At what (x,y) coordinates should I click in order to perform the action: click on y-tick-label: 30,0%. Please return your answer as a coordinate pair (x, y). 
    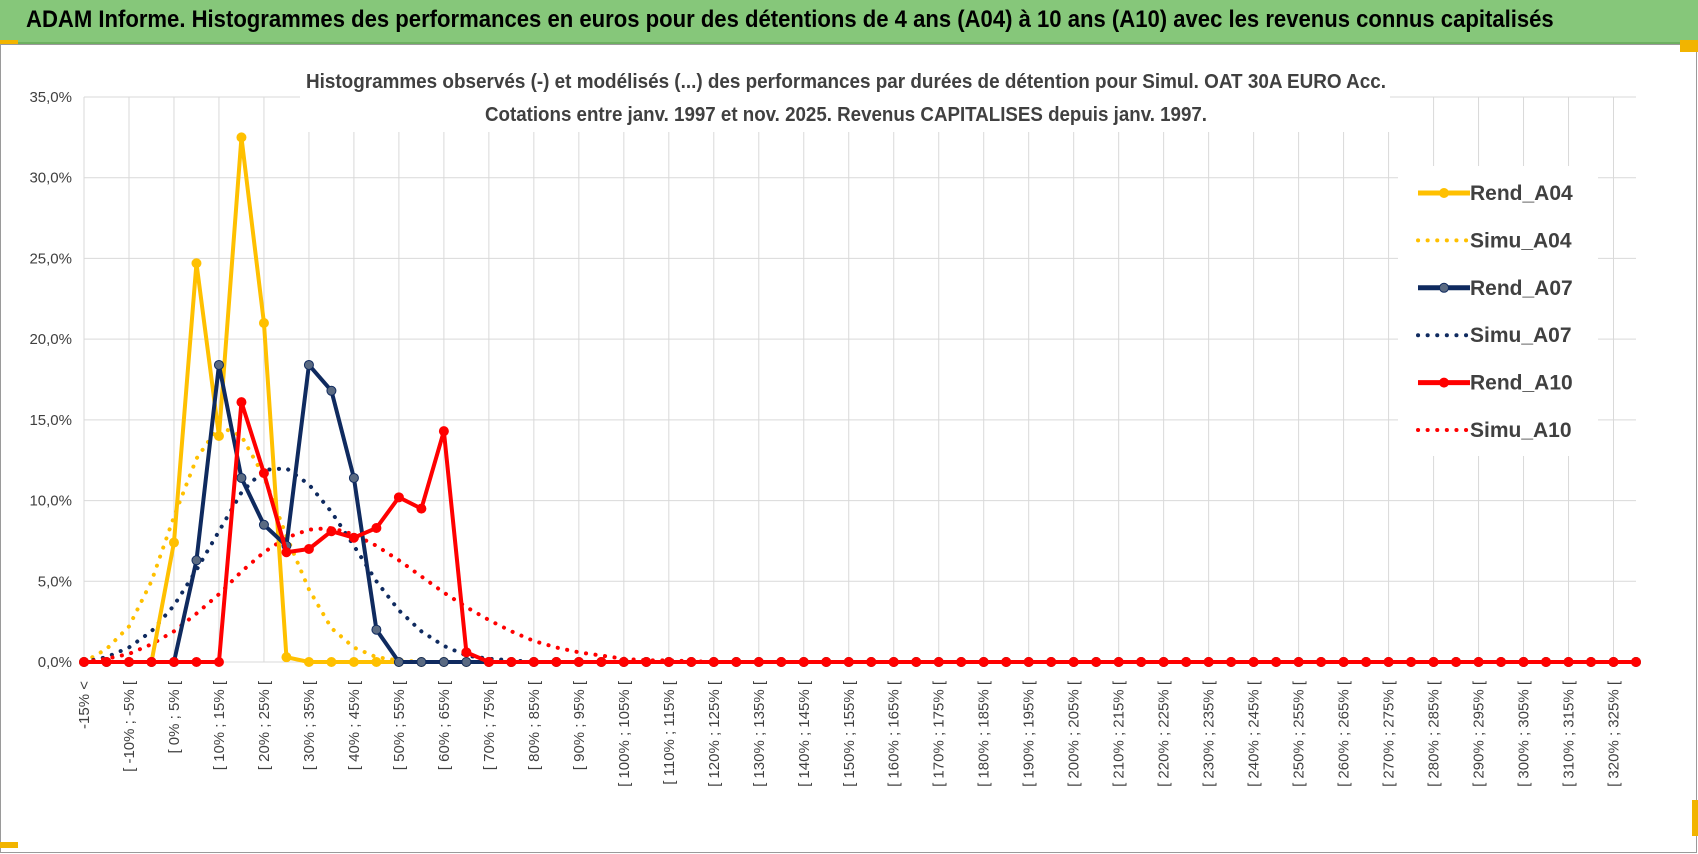
    Looking at the image, I should click on (50, 178).